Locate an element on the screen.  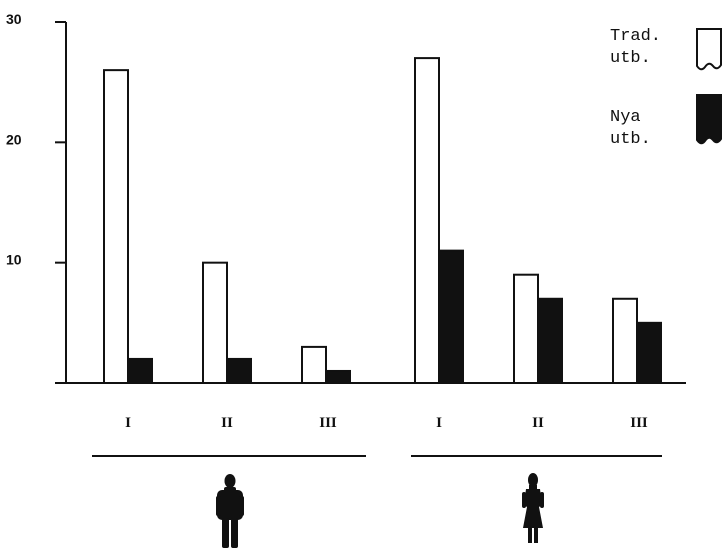
legend-label-nya-line2: utb. is located at coordinates (630, 139).